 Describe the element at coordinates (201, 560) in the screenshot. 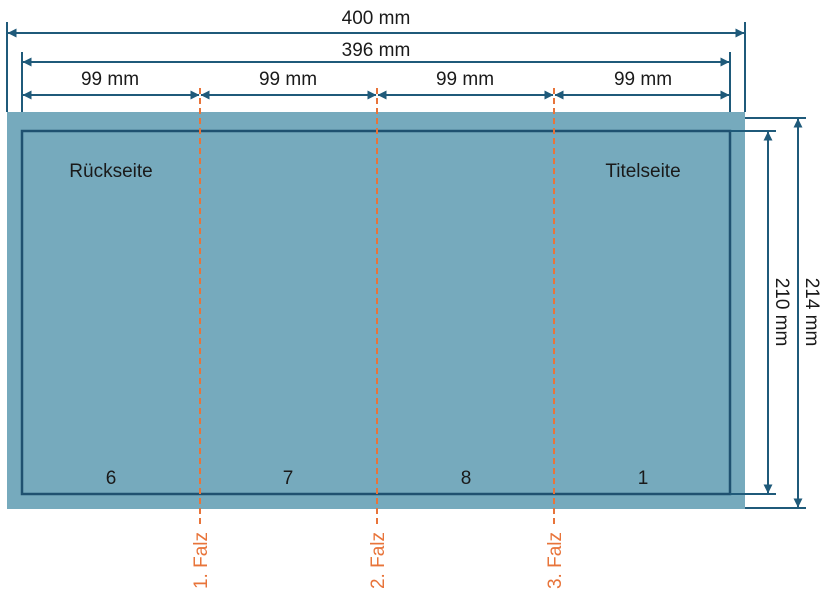

I see `fold-label-1: 1. Falz` at that location.